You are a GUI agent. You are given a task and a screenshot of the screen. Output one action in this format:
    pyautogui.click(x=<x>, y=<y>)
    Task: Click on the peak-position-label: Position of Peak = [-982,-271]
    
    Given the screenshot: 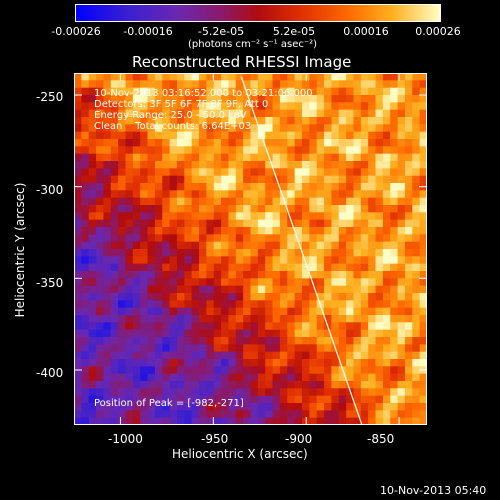 What is the action you would take?
    pyautogui.click(x=169, y=403)
    